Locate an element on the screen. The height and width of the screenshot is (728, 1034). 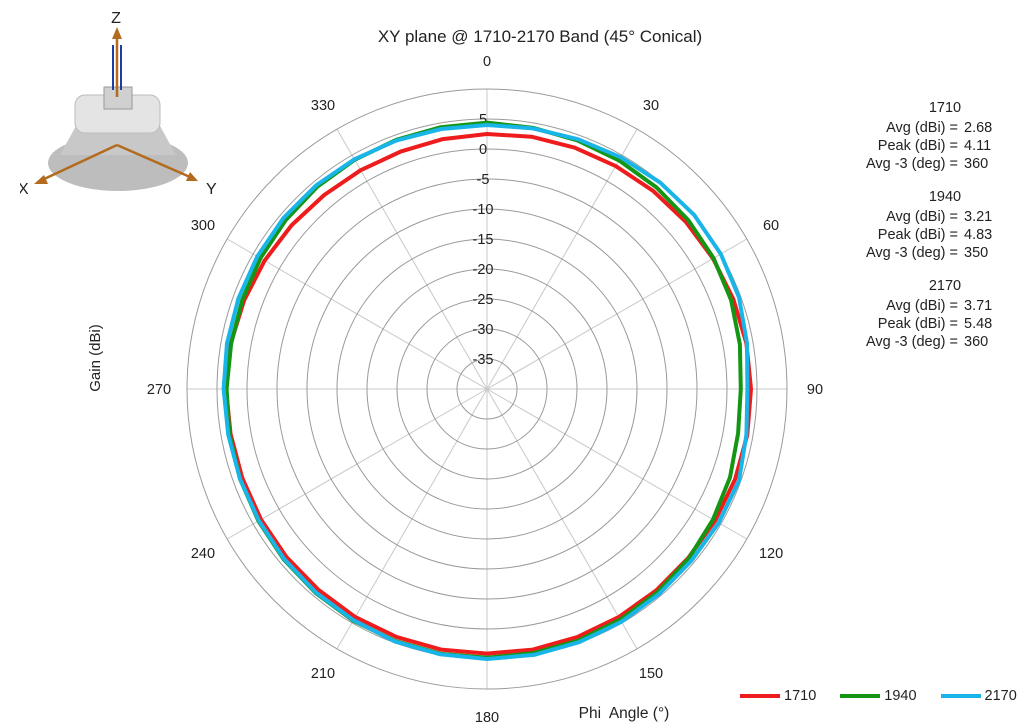
stats-row: Avg (dBi) = 2.68 is located at coordinates (920, 128).